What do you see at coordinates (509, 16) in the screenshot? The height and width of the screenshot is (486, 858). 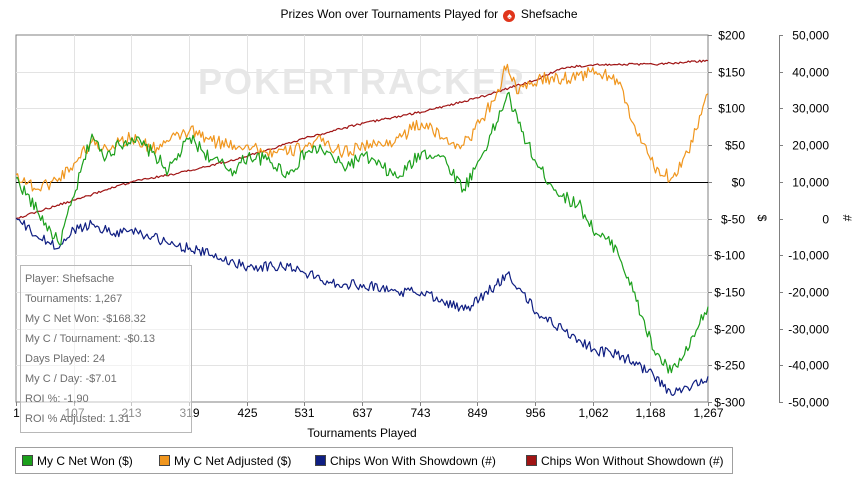 I see `spade-icon: ♠` at bounding box center [509, 16].